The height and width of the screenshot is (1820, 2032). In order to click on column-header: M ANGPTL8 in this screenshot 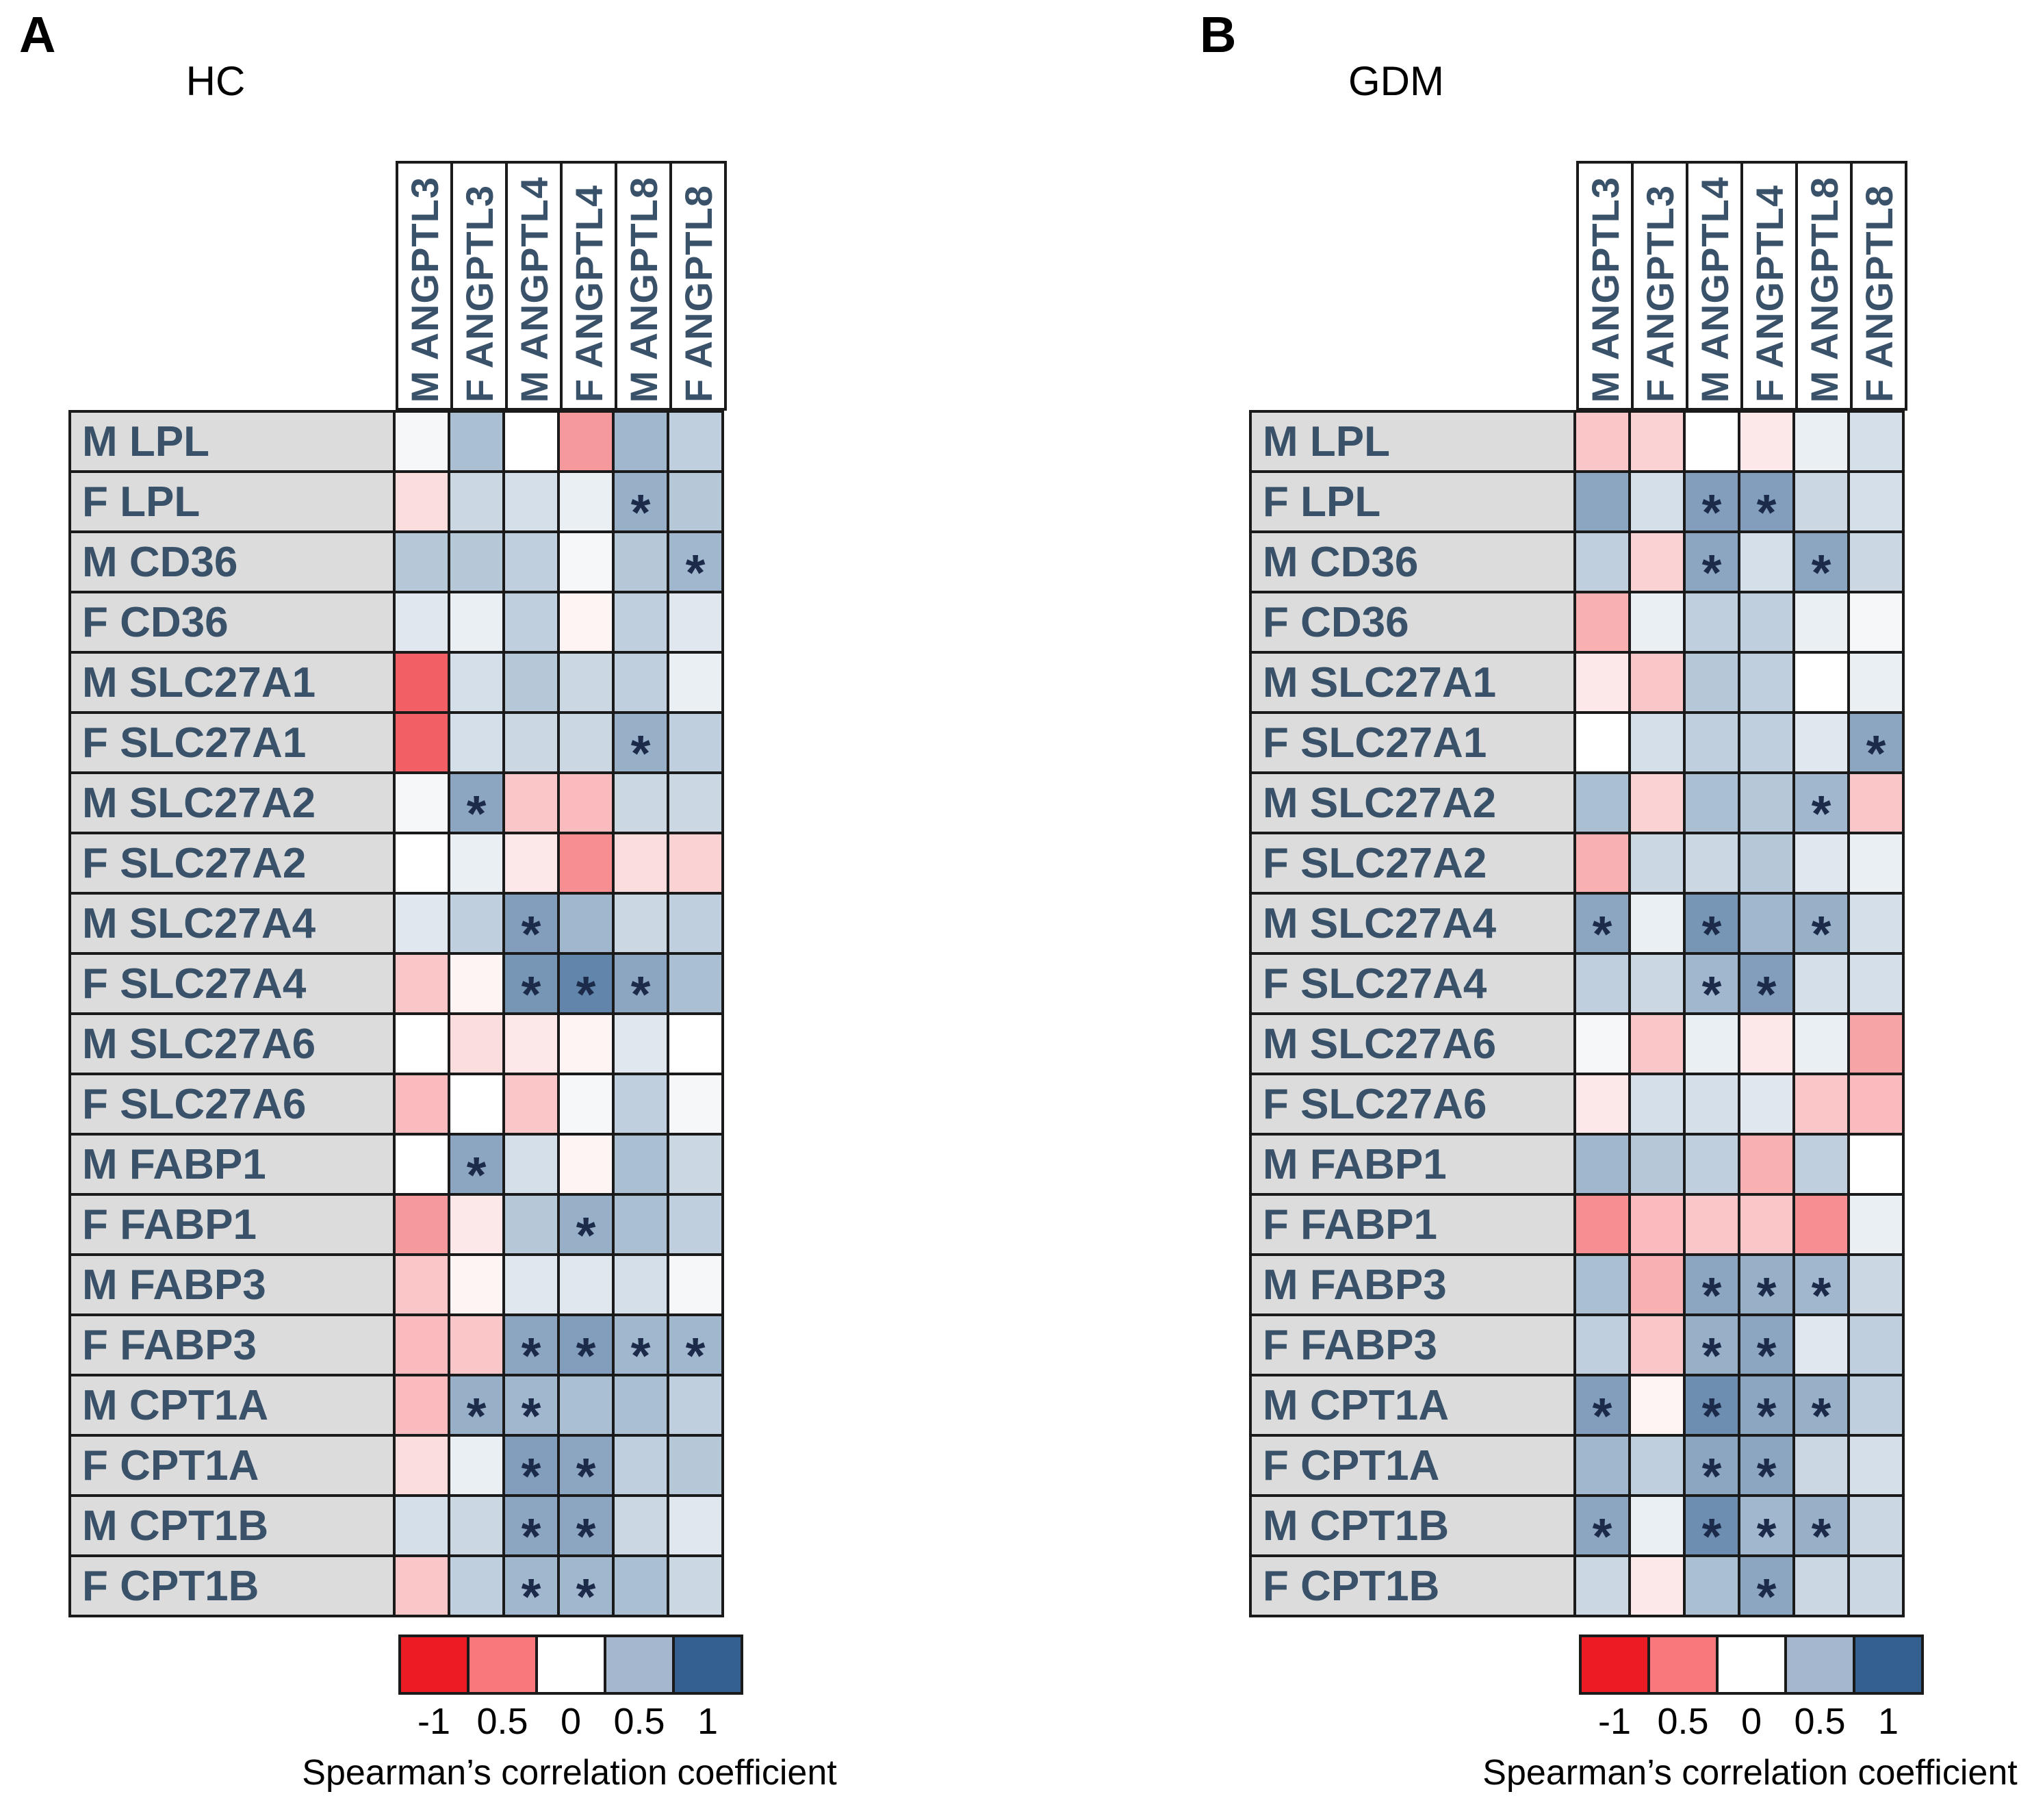, I will do `click(1824, 286)`.